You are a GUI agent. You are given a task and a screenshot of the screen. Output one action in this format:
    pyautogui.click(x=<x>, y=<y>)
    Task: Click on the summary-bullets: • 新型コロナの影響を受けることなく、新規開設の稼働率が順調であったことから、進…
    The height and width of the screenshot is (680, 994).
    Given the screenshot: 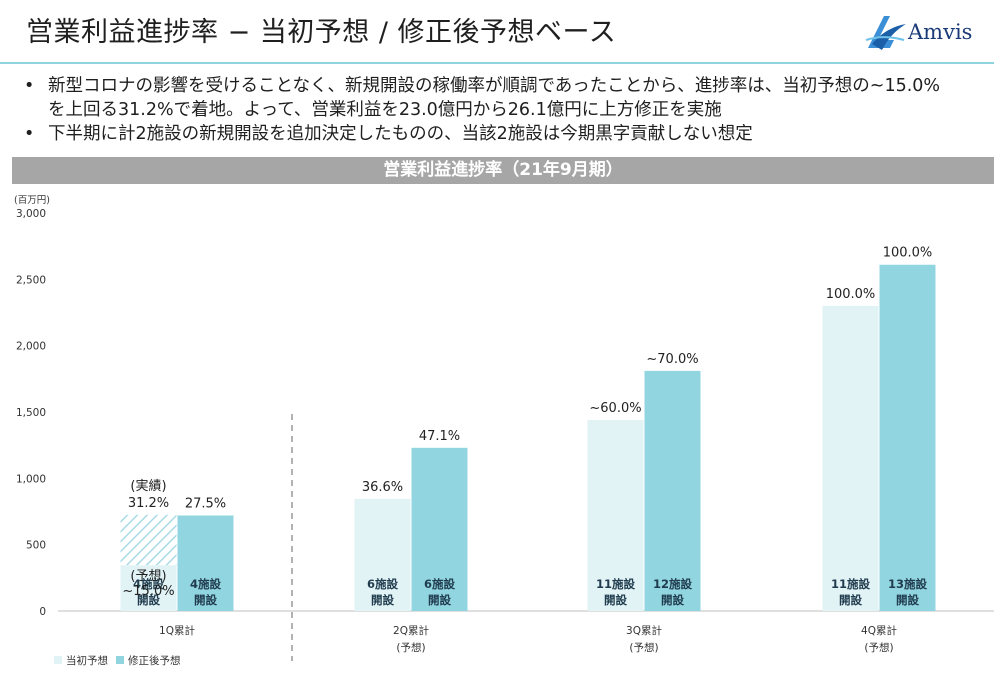 What is the action you would take?
    pyautogui.click(x=508, y=110)
    